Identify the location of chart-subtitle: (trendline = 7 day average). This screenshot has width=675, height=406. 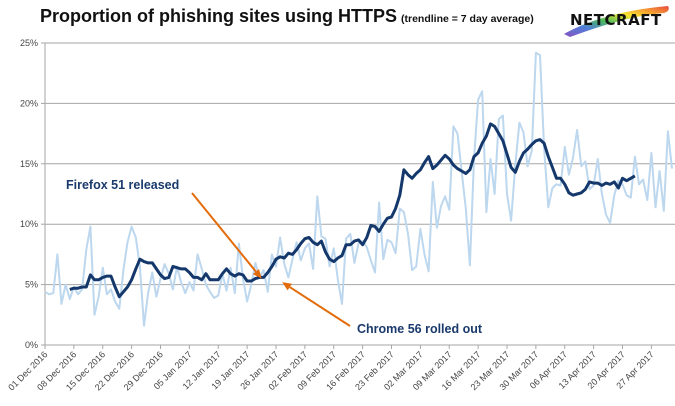
(467, 19).